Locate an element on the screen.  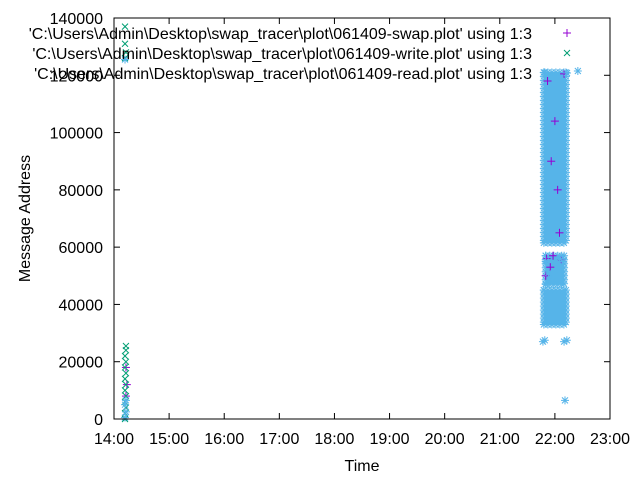
read-series-bands is located at coordinates (554, 198).